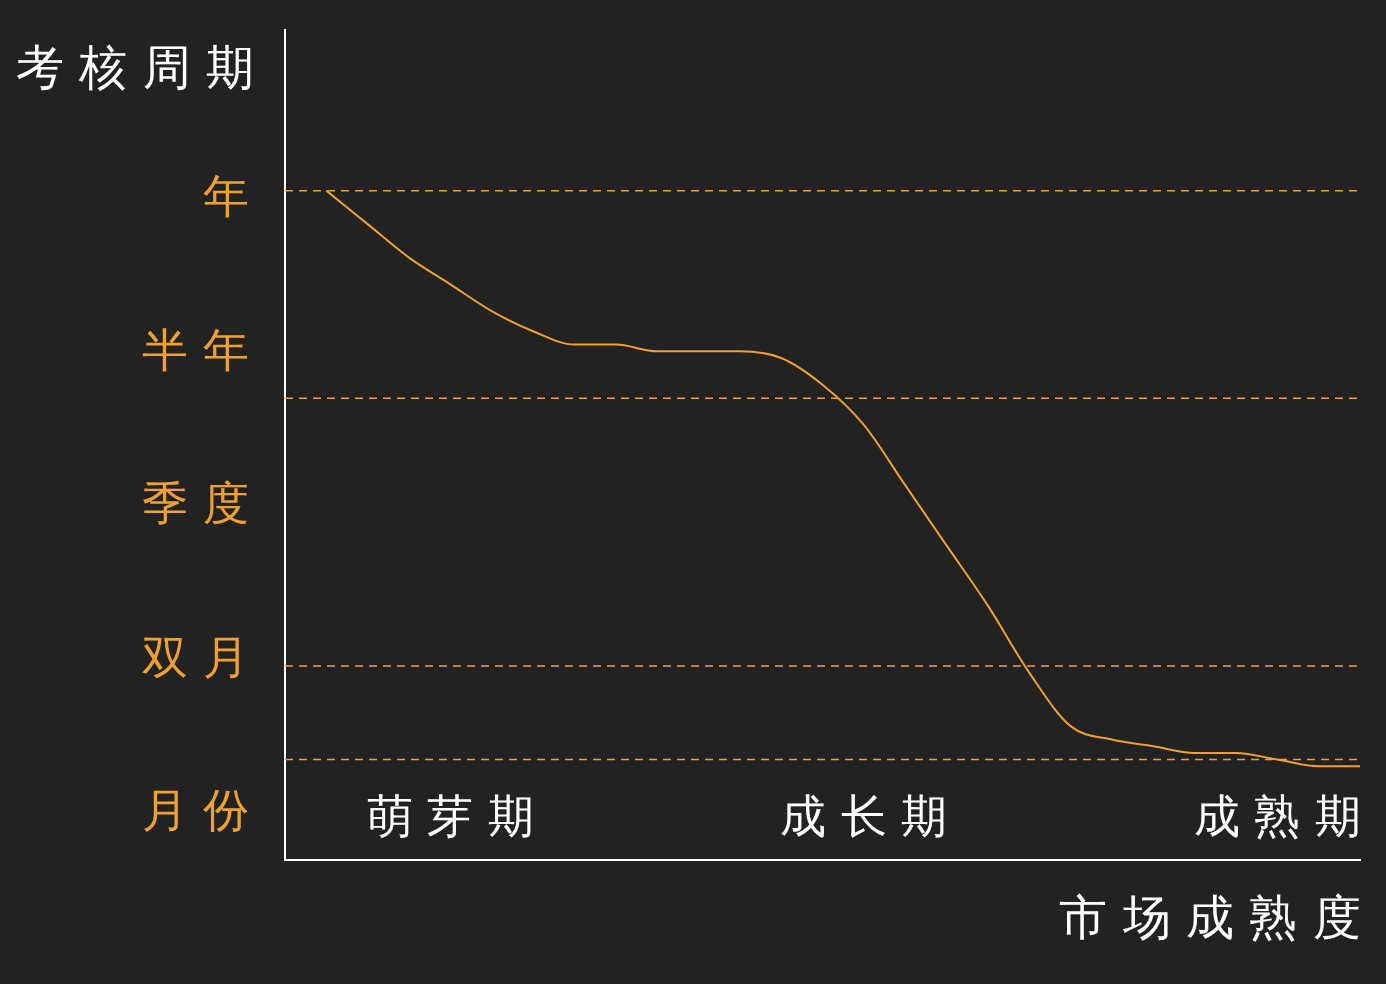 This screenshot has height=984, width=1386. Describe the element at coordinates (195, 810) in the screenshot. I see `text: 月 份` at that location.